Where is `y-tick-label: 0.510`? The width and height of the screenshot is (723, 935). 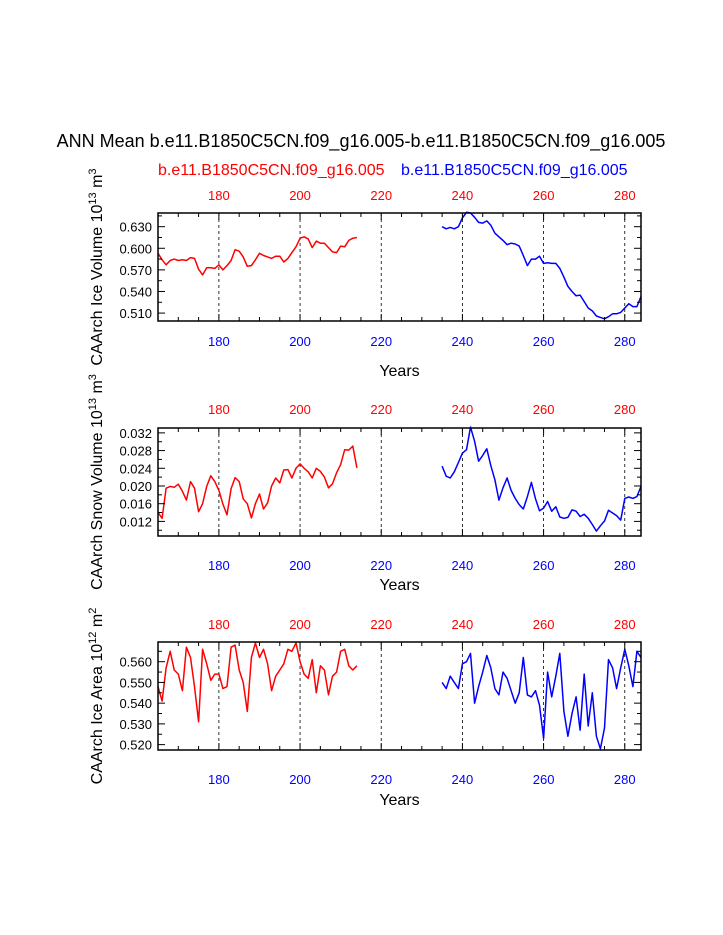
y-tick-label: 0.510 is located at coordinates (135, 313).